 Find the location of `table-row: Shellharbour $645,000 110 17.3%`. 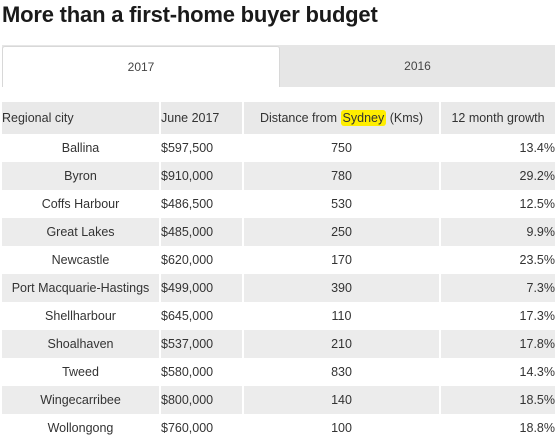

table-row: Shellharbour $645,000 110 17.3% is located at coordinates (278, 316).